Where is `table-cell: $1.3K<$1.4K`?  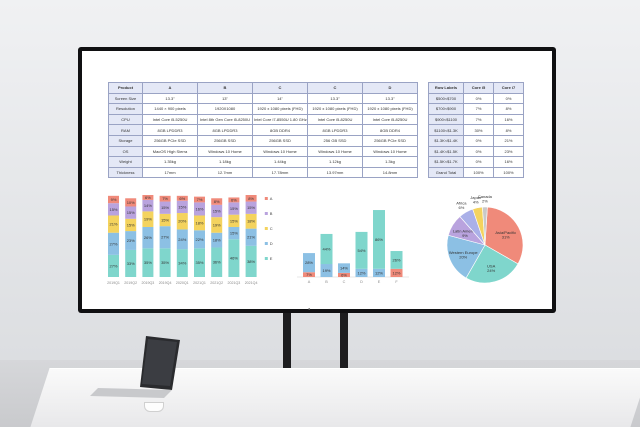
table-cell: $1.3K<$1.4K is located at coordinates (446, 140).